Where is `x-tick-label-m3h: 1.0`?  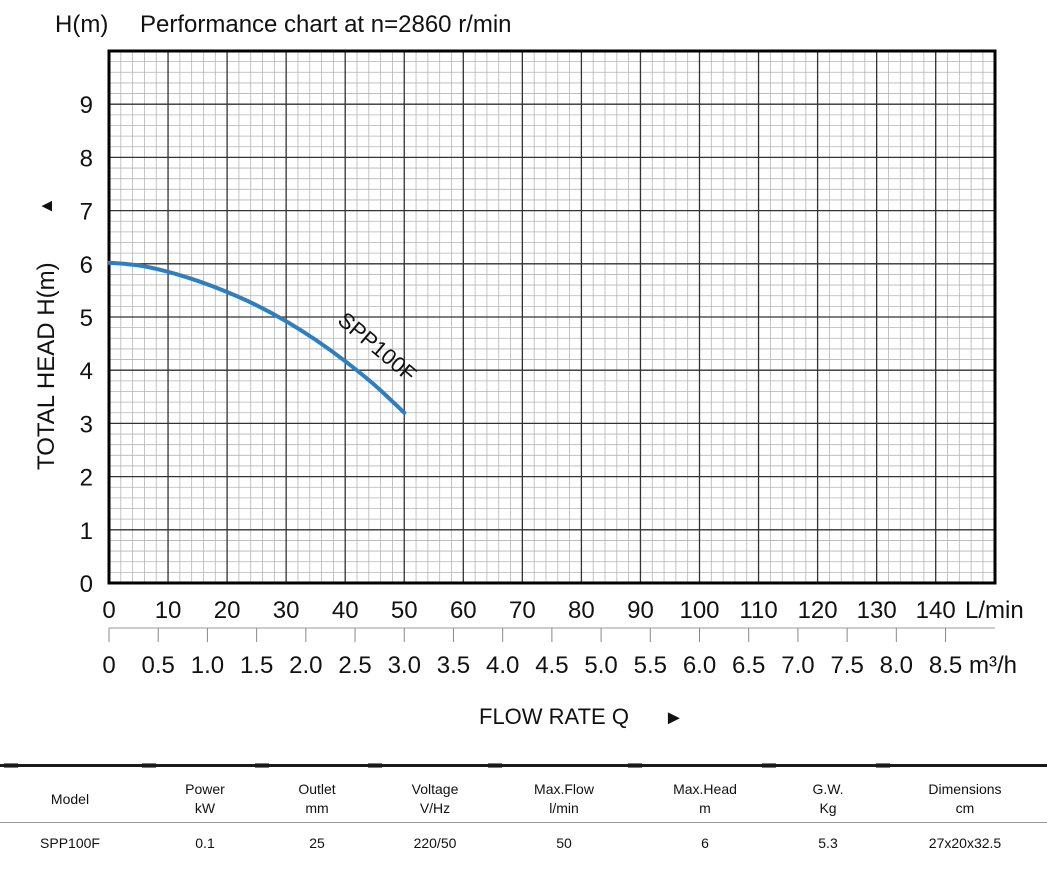 x-tick-label-m3h: 1.0 is located at coordinates (207, 665).